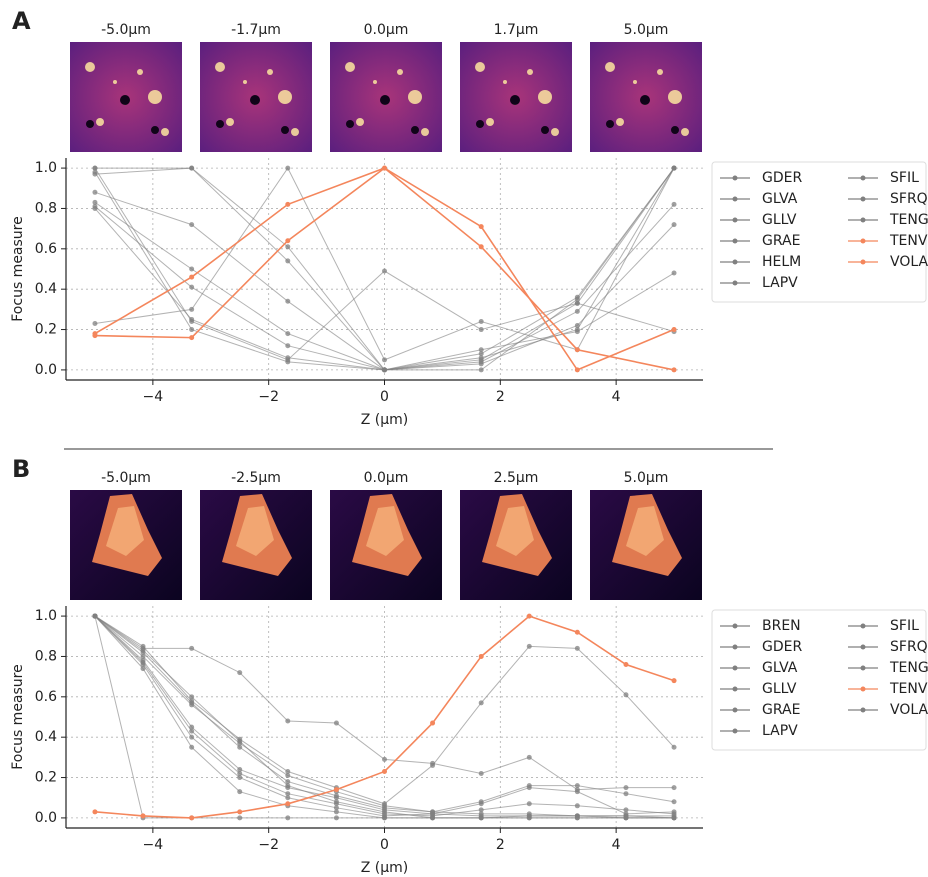 The height and width of the screenshot is (877, 928). What do you see at coordinates (780, 199) in the screenshot?
I see `legend-label: GLVA` at bounding box center [780, 199].